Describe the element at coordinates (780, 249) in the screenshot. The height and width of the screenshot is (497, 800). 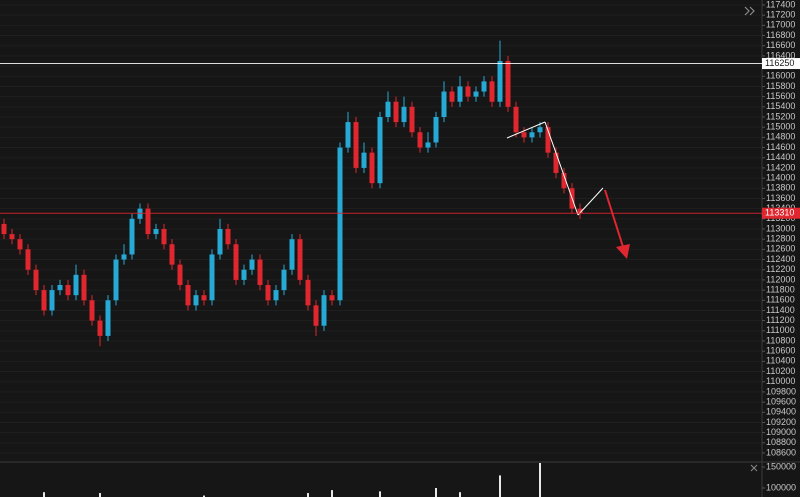
I see `y-tick-label: 112600` at that location.